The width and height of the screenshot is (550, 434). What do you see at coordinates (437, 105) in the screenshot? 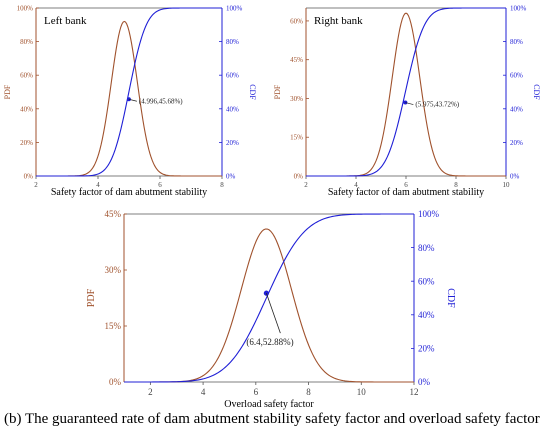
I see `annotation-label: (5.975,43.72%)` at bounding box center [437, 105].